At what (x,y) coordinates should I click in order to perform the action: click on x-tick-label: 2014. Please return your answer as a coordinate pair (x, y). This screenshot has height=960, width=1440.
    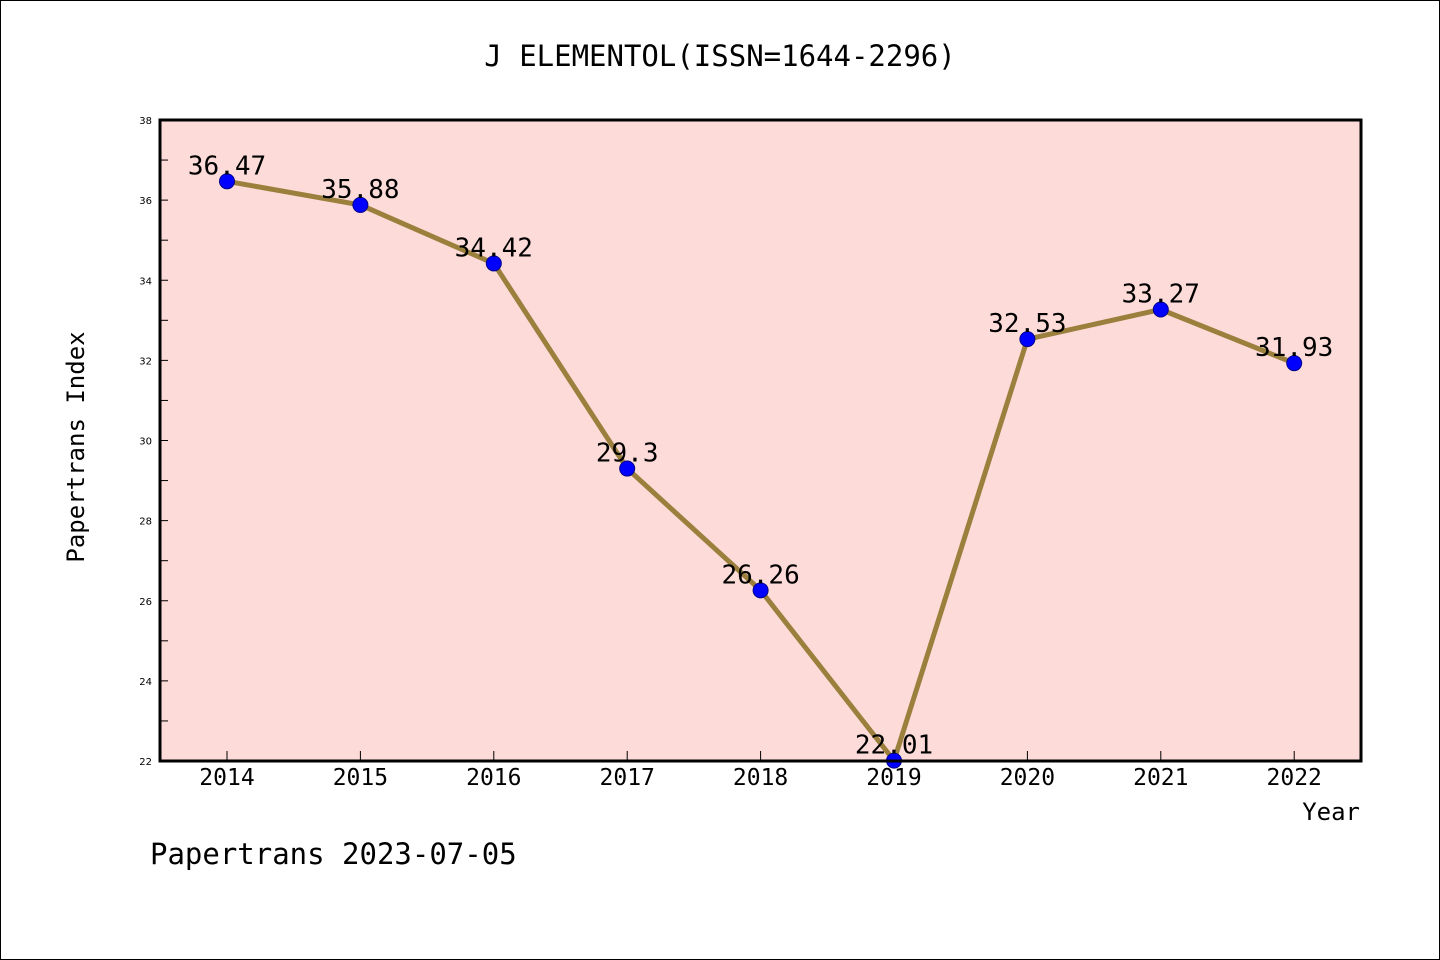
    Looking at the image, I should click on (226, 778).